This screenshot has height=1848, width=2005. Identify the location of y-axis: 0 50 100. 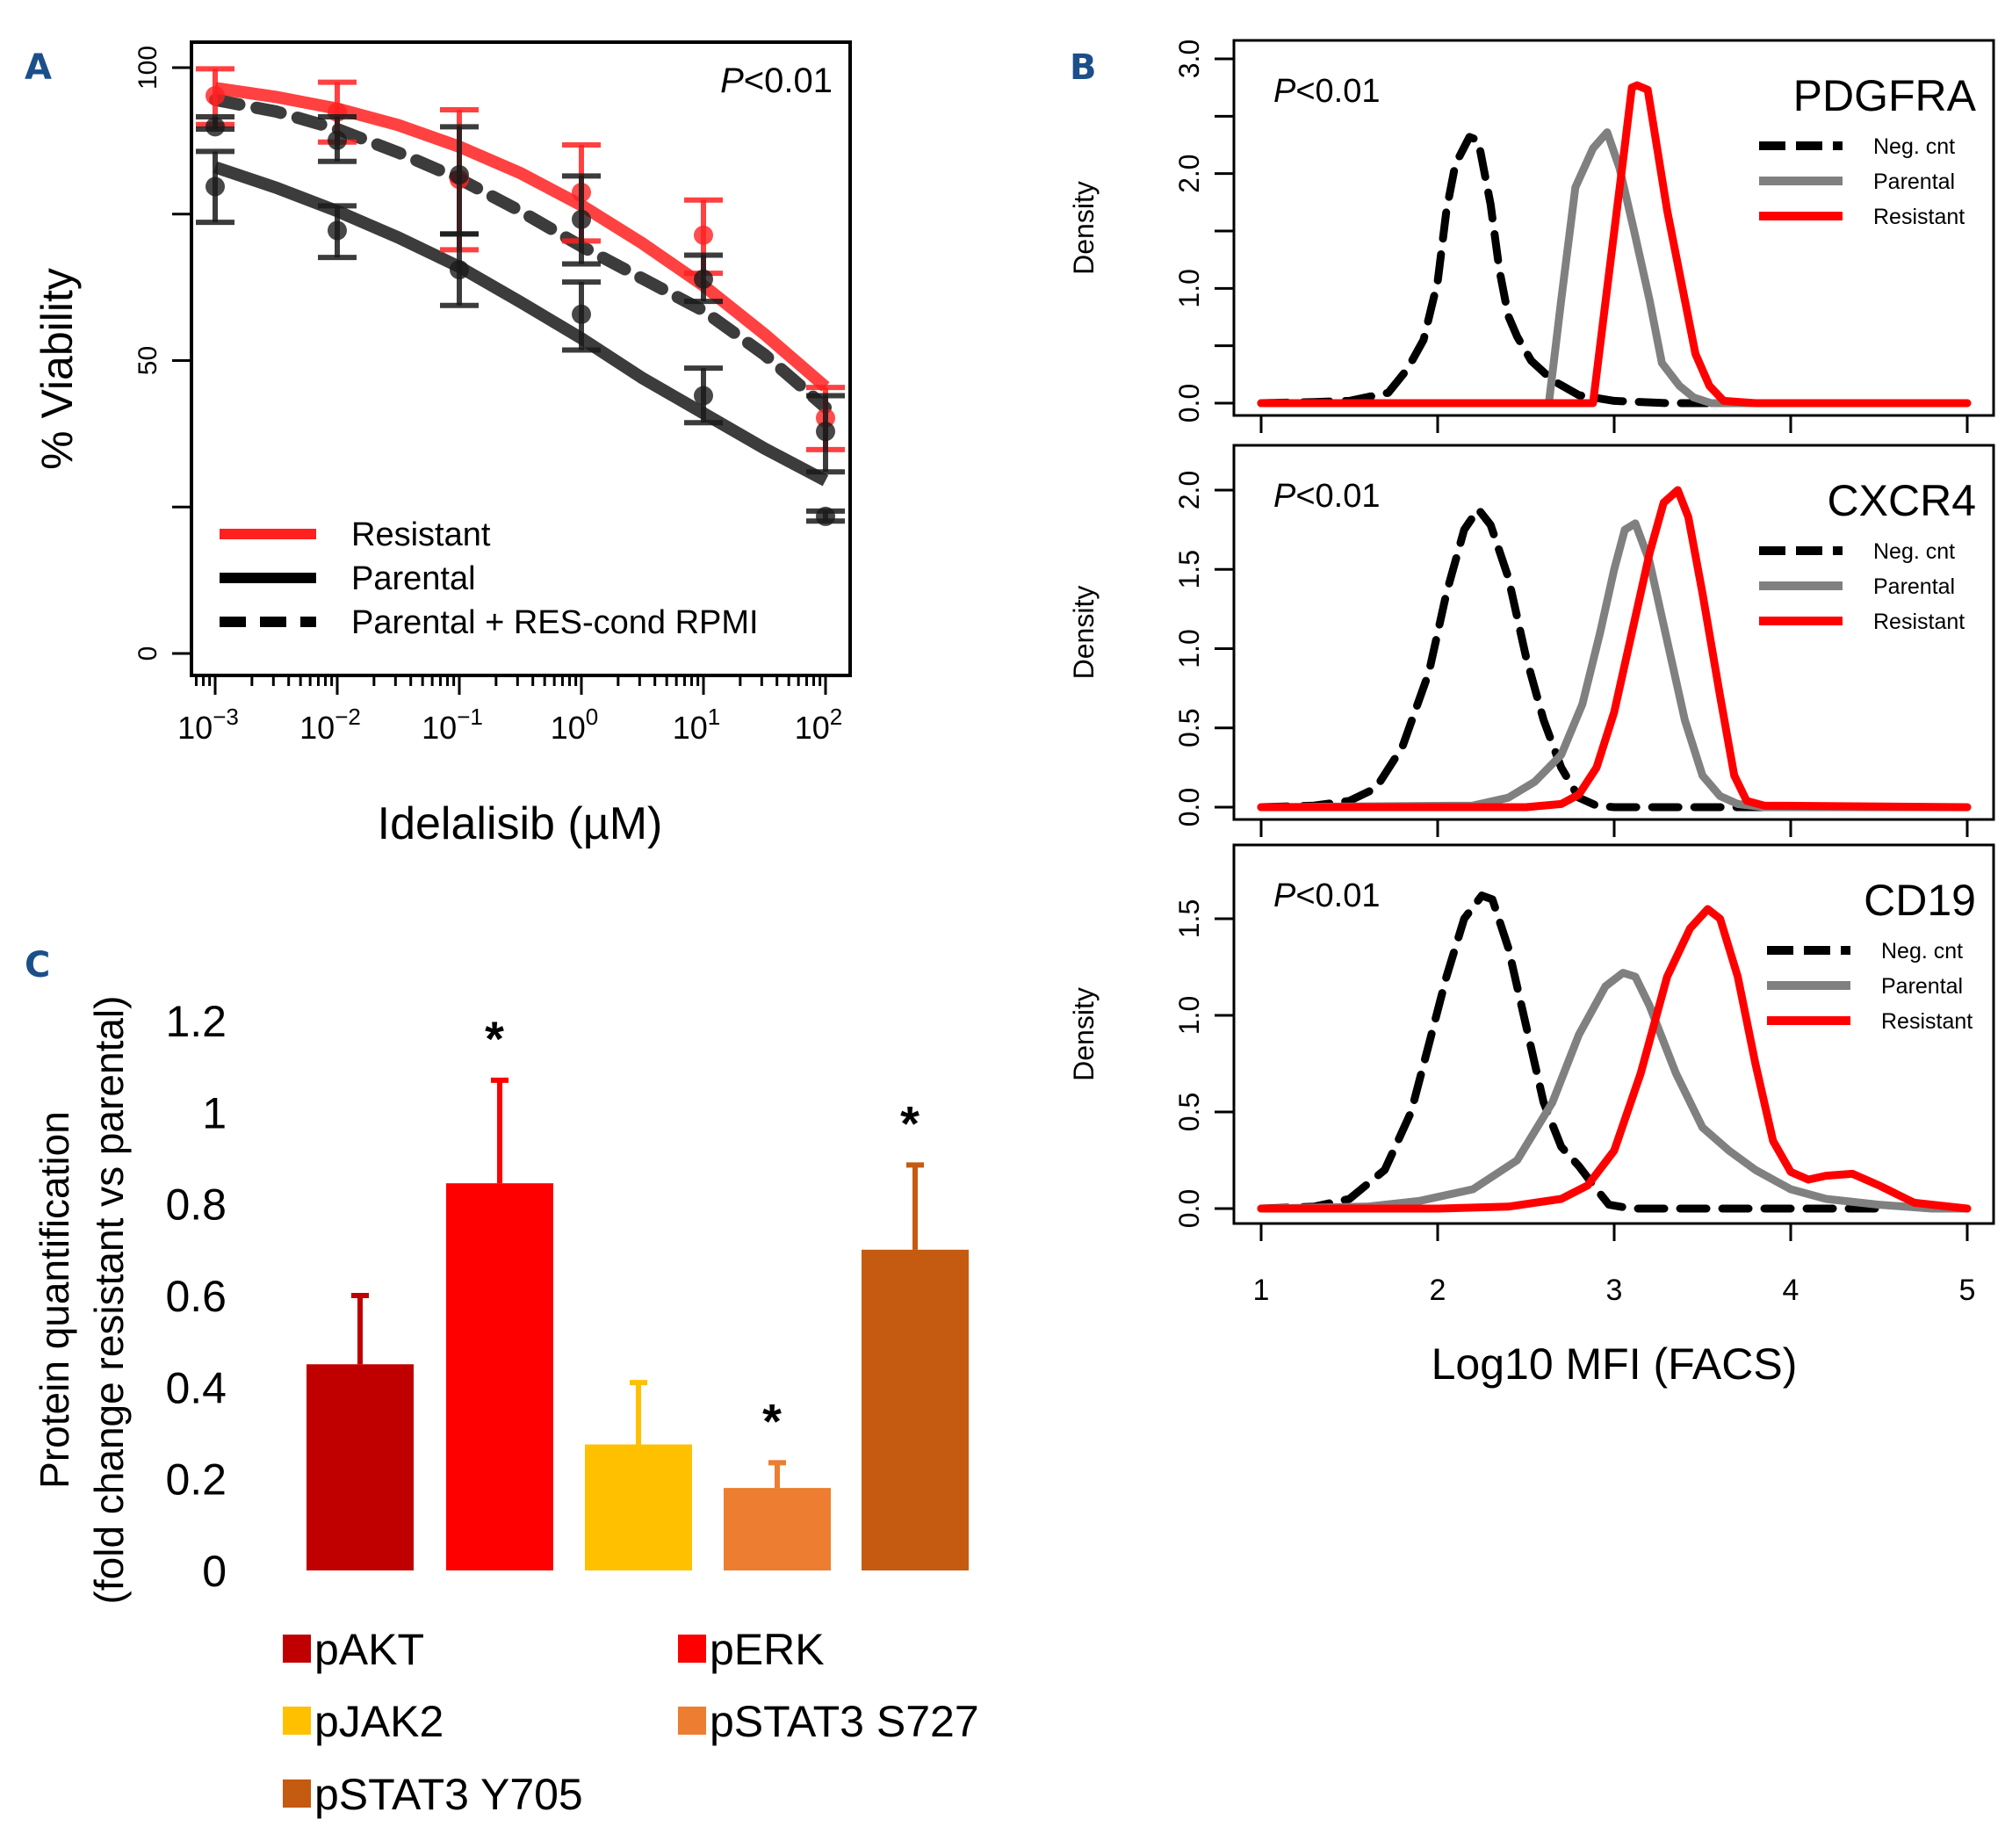
(162, 353).